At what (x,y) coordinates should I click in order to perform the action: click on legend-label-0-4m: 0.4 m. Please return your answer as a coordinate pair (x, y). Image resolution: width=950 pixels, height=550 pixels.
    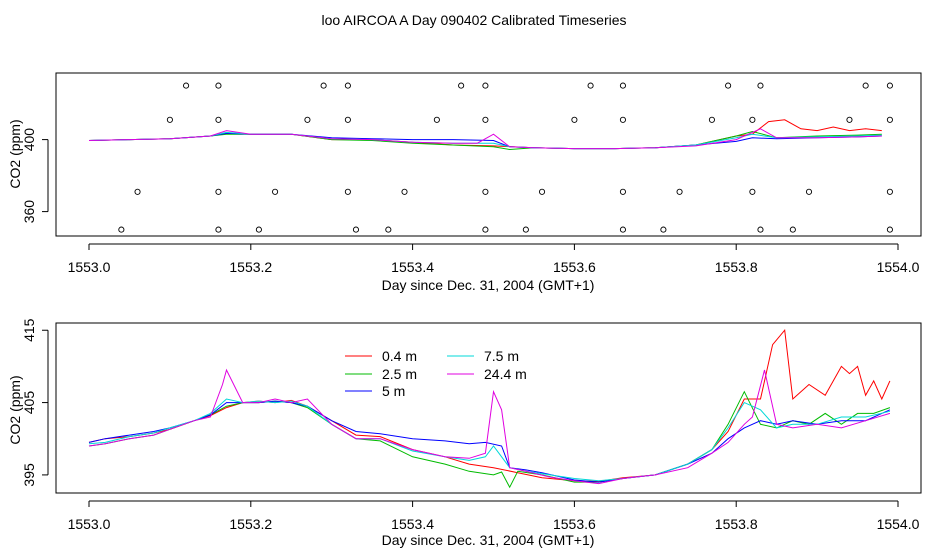
    Looking at the image, I should click on (399, 356).